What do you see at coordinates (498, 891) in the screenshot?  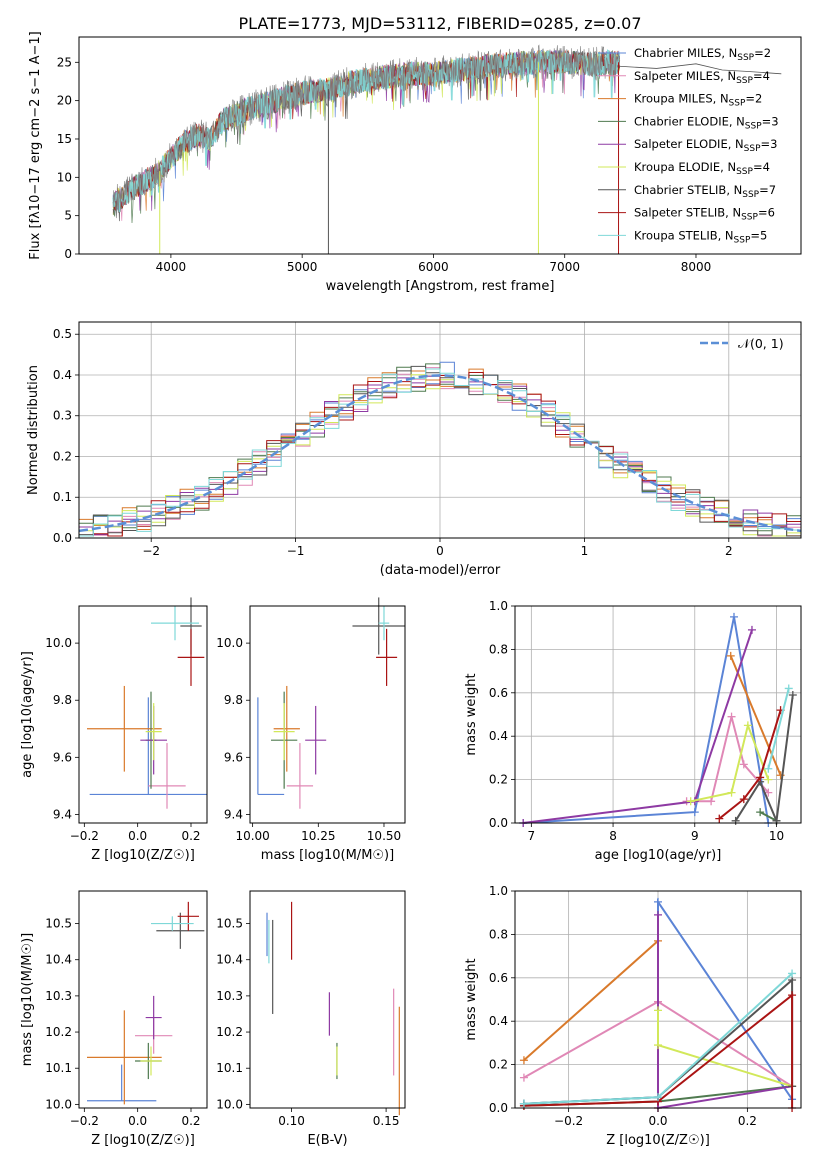 I see `y-tick-label: 1.0` at bounding box center [498, 891].